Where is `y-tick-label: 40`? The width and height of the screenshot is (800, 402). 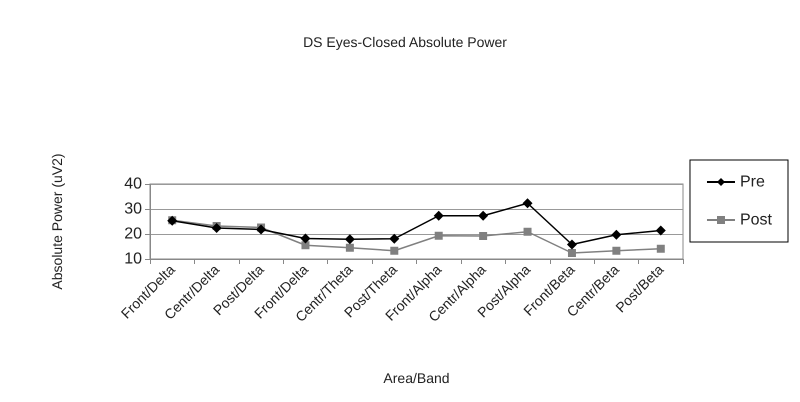
y-tick-label: 40 is located at coordinates (133, 184).